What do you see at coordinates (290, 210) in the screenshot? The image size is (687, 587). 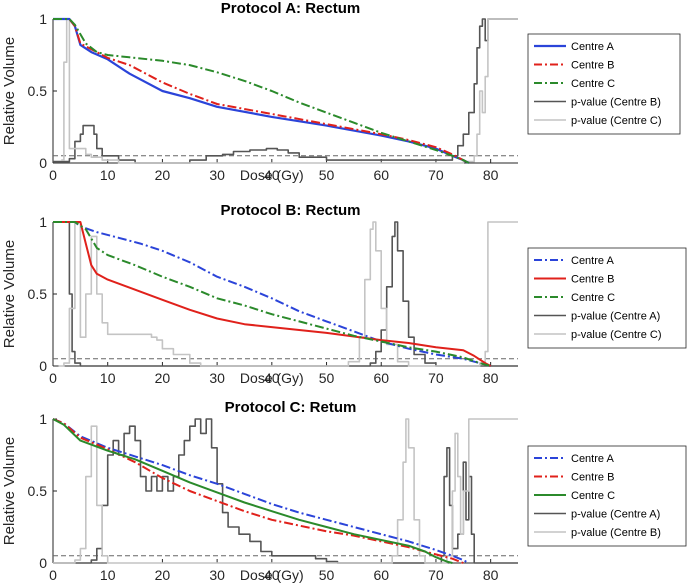 I see `chart-title: Protocol B: Rectum` at bounding box center [290, 210].